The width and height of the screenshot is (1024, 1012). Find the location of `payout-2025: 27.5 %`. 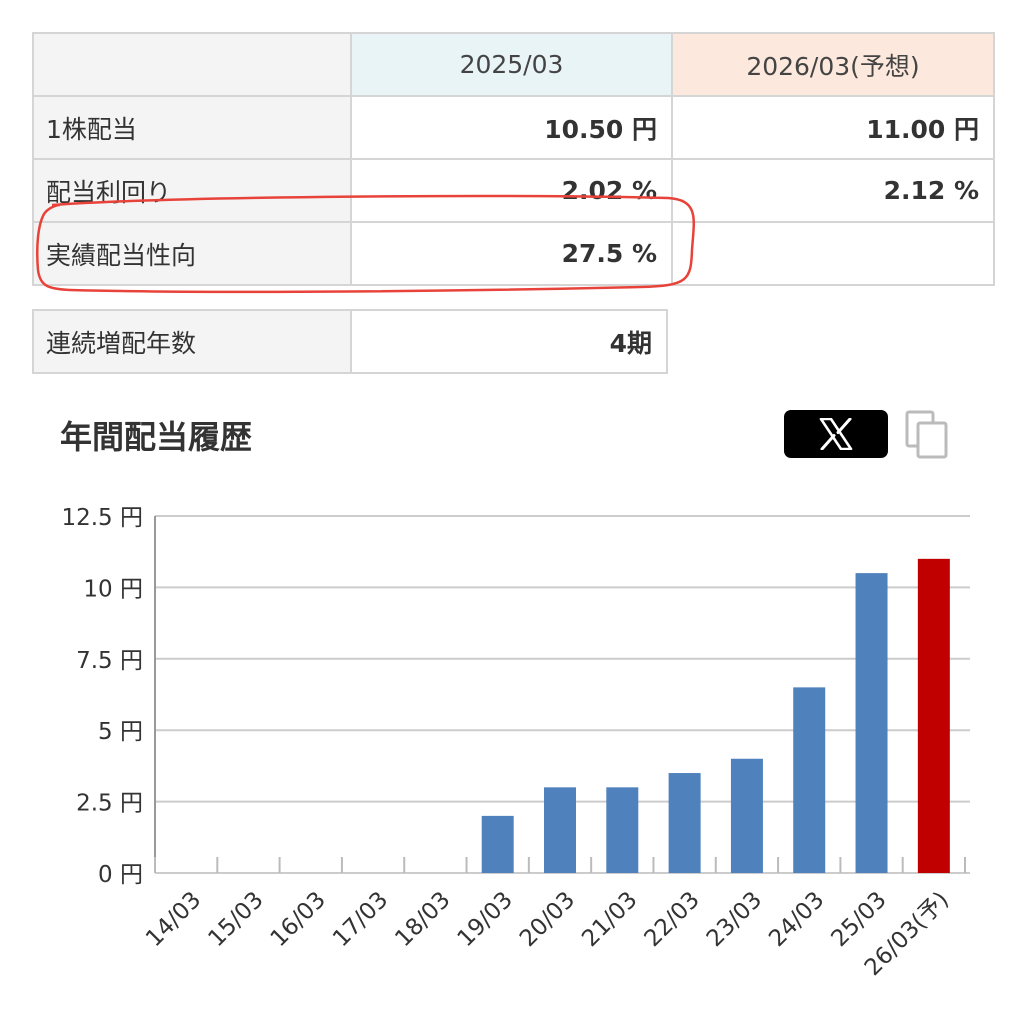

payout-2025: 27.5 % is located at coordinates (511, 253).